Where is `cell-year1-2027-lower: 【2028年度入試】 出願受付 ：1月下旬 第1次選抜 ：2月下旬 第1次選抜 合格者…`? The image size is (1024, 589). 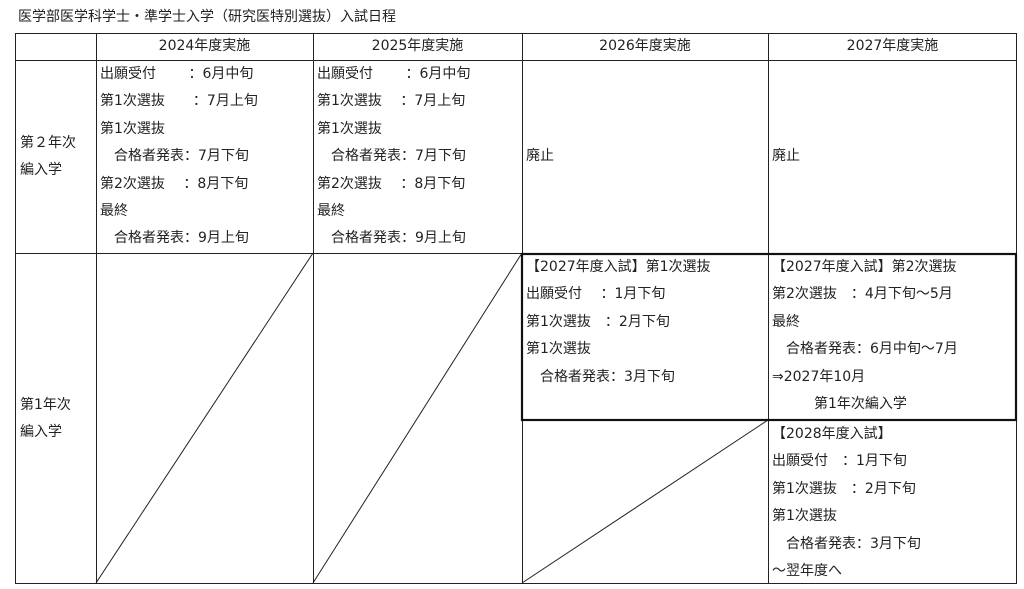
cell-year1-2027-lower: 【2028年度入試】 出願受付 ：1月下旬 第1次選抜 ：2月下旬 第1次選抜 合格者… is located at coordinates (846, 503).